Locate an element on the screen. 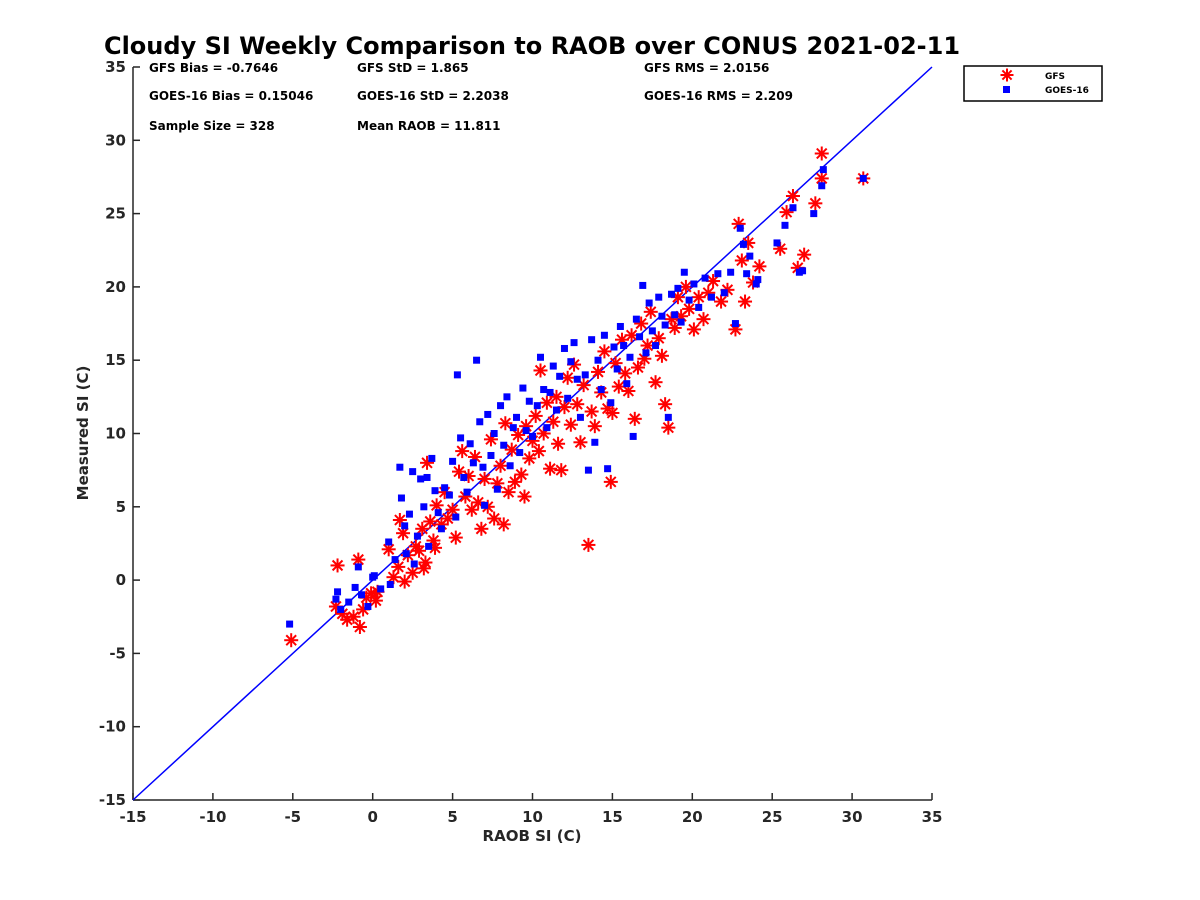  x-tick-label: 25 is located at coordinates (772, 817).